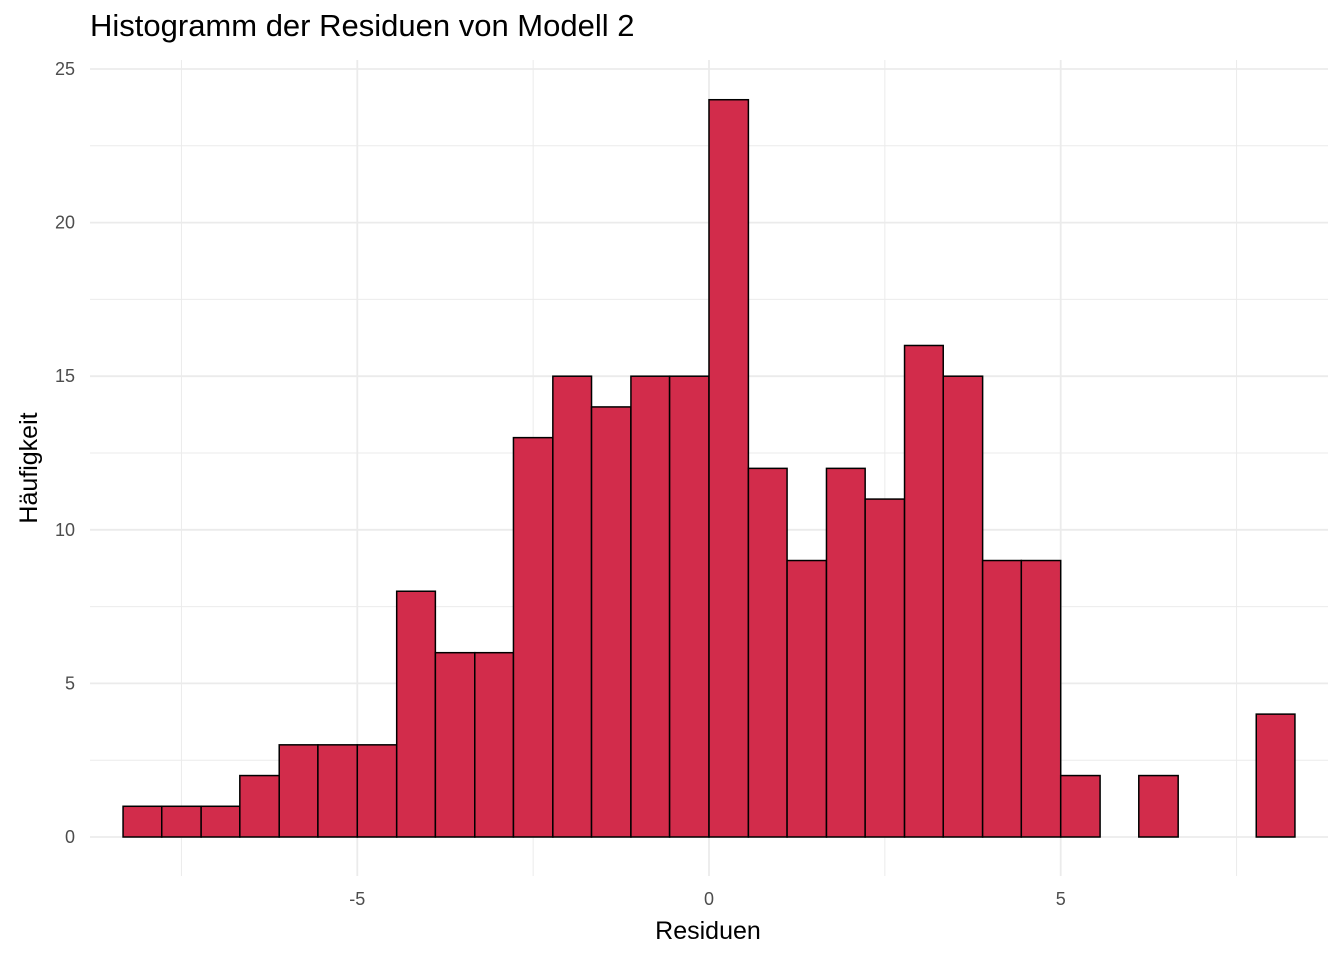 The width and height of the screenshot is (1344, 960). What do you see at coordinates (65, 223) in the screenshot?
I see `y-tick-label: 20` at bounding box center [65, 223].